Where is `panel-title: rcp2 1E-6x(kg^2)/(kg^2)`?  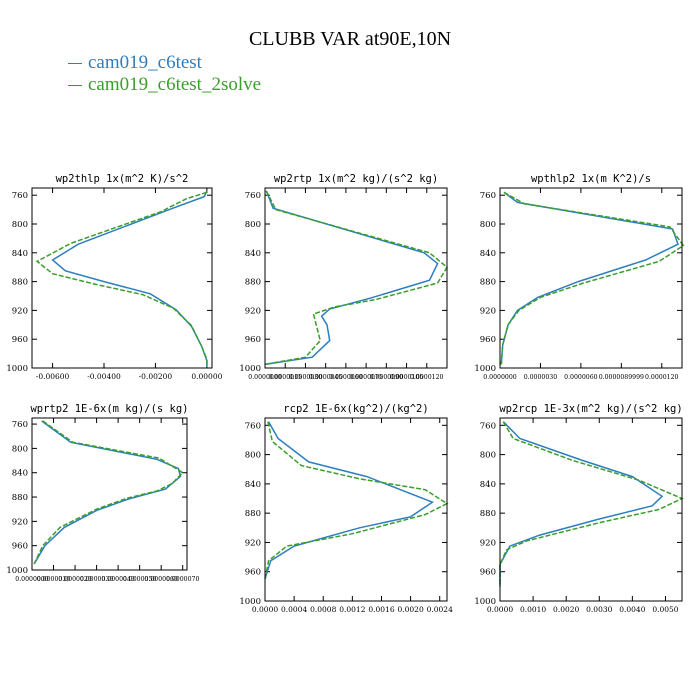
panel-title: rcp2 1E-6x(kg^2)/(kg^2) is located at coordinates (355, 409).